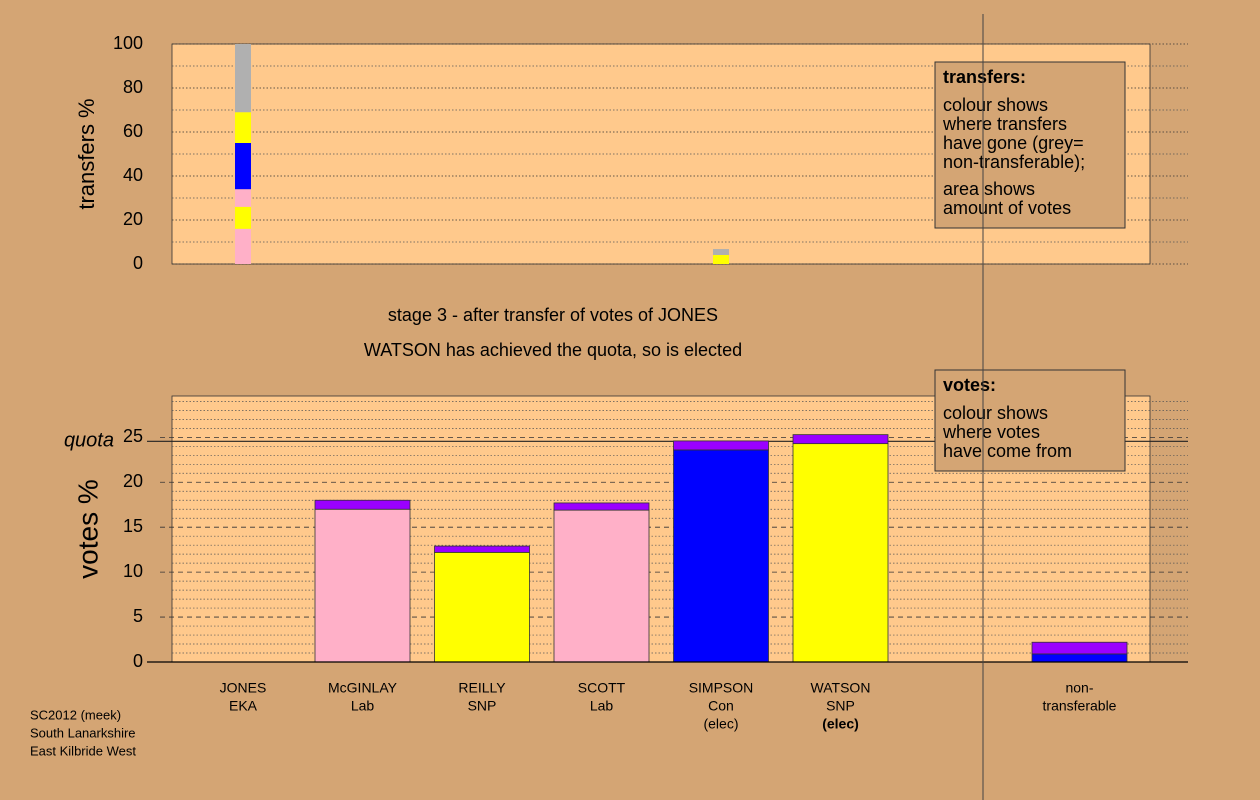 This screenshot has width=1260, height=800. I want to click on note-title: votes:, so click(969, 385).